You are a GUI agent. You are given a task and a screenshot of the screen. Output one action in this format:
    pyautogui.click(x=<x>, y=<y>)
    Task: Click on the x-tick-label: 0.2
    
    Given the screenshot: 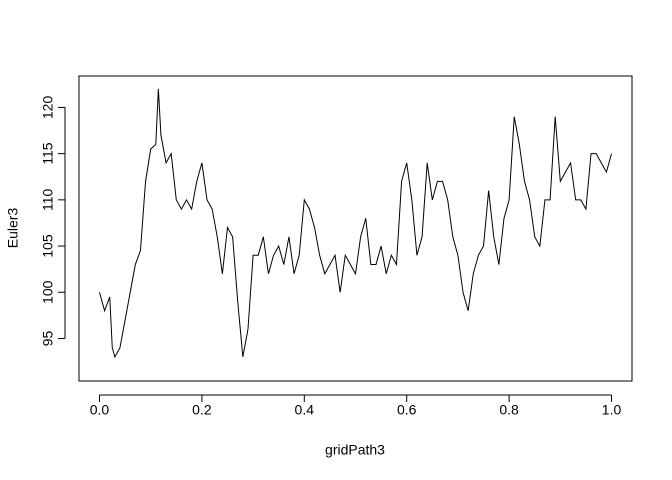 What is the action you would take?
    pyautogui.click(x=202, y=410)
    